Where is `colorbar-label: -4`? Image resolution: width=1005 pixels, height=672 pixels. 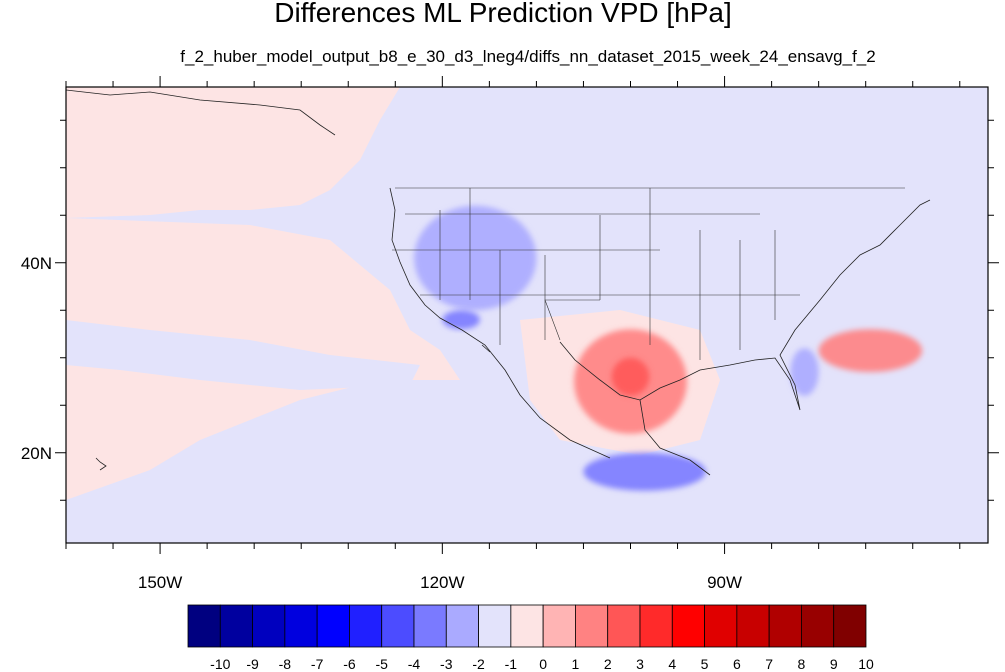 colorbar-label: -4 is located at coordinates (414, 664).